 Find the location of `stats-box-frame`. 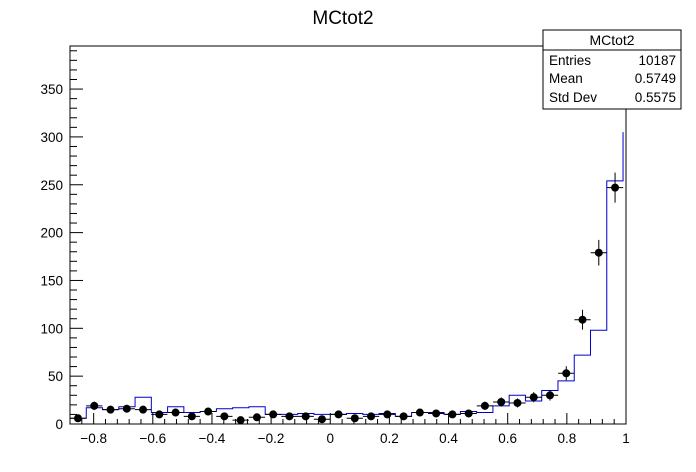

stats-box-frame is located at coordinates (612, 69).